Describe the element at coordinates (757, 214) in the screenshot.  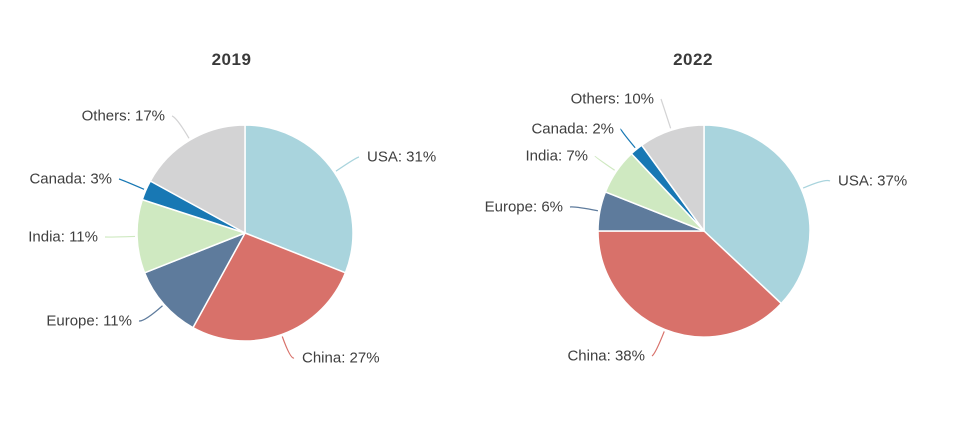
I see `pie-slice-usa-2022` at that location.